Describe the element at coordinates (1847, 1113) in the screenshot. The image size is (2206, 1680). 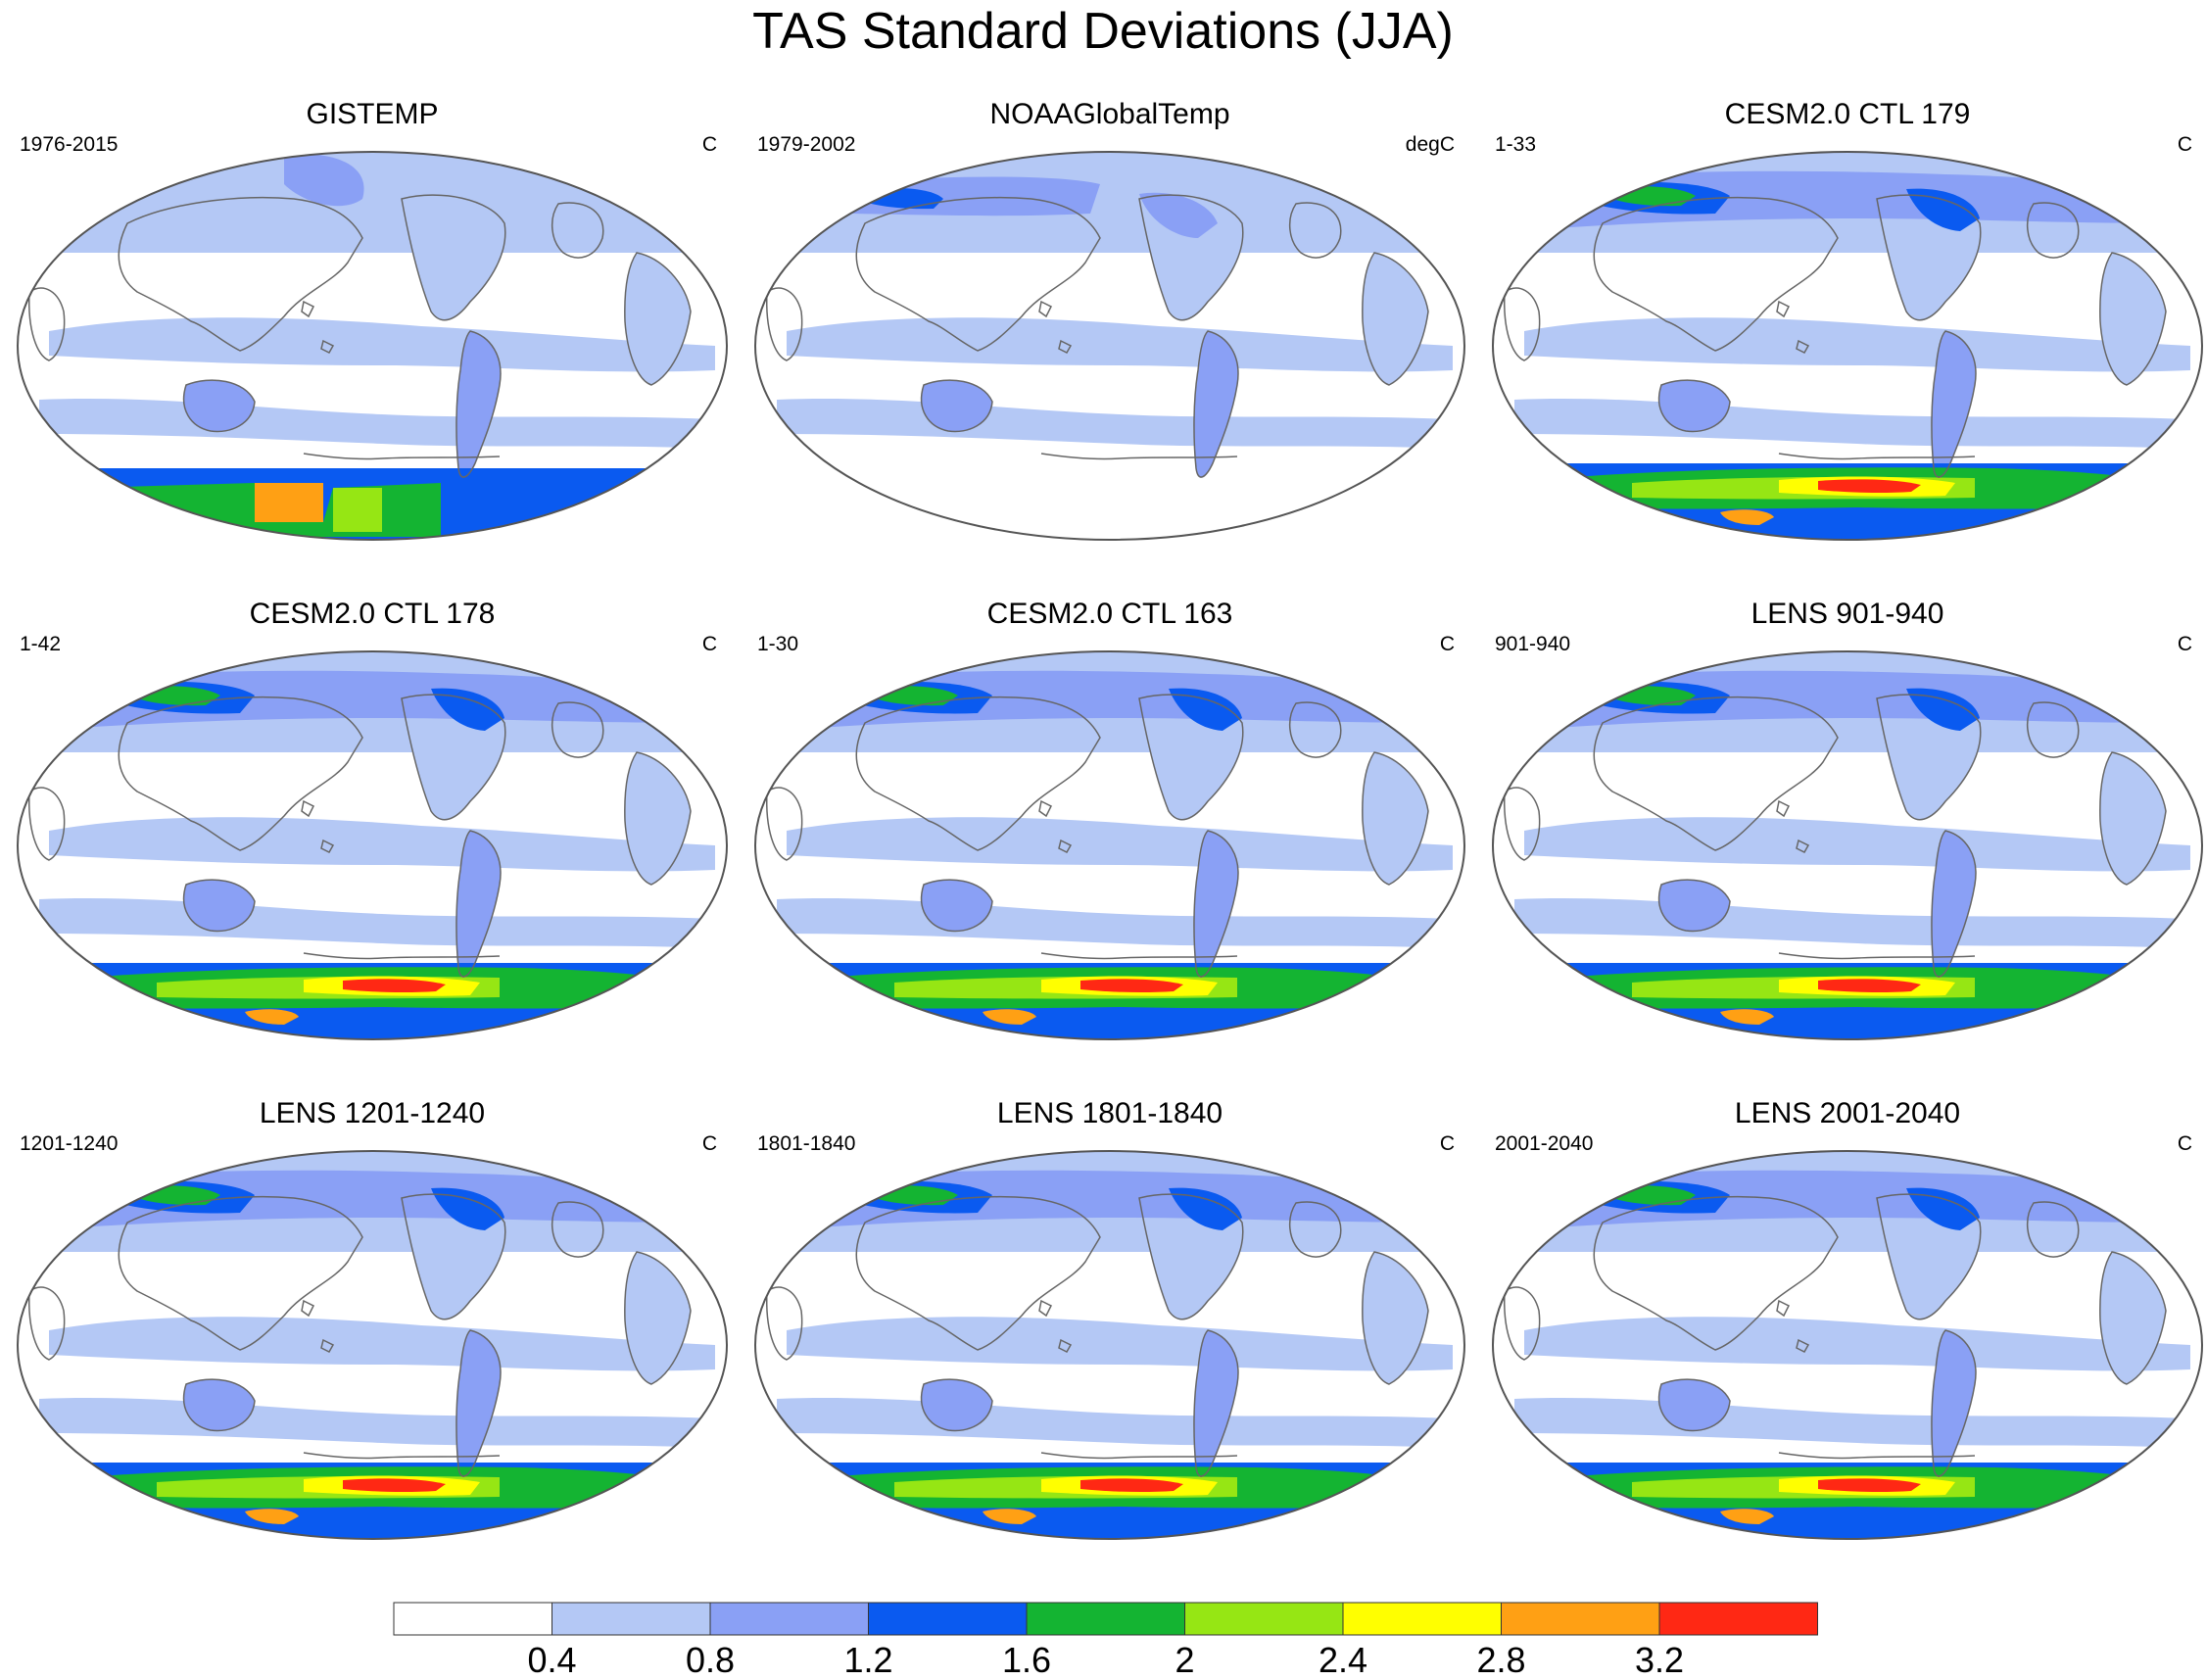
I see `panel-title: LENS 2001-2040` at that location.